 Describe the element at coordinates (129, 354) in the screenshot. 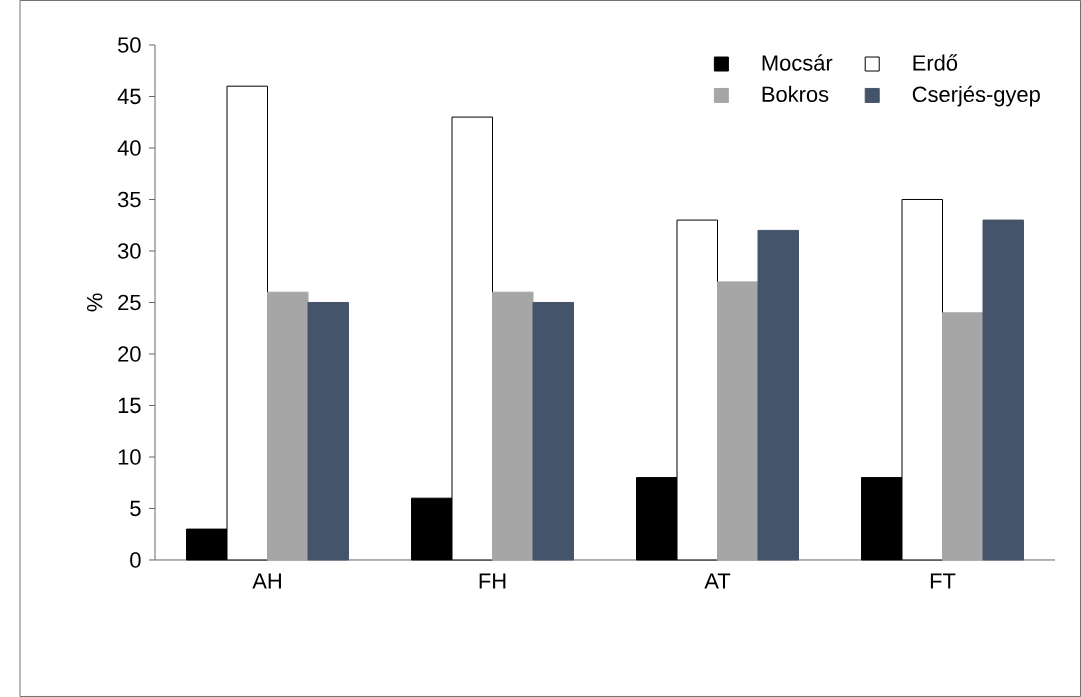

I see `y-tick-label: 20` at that location.